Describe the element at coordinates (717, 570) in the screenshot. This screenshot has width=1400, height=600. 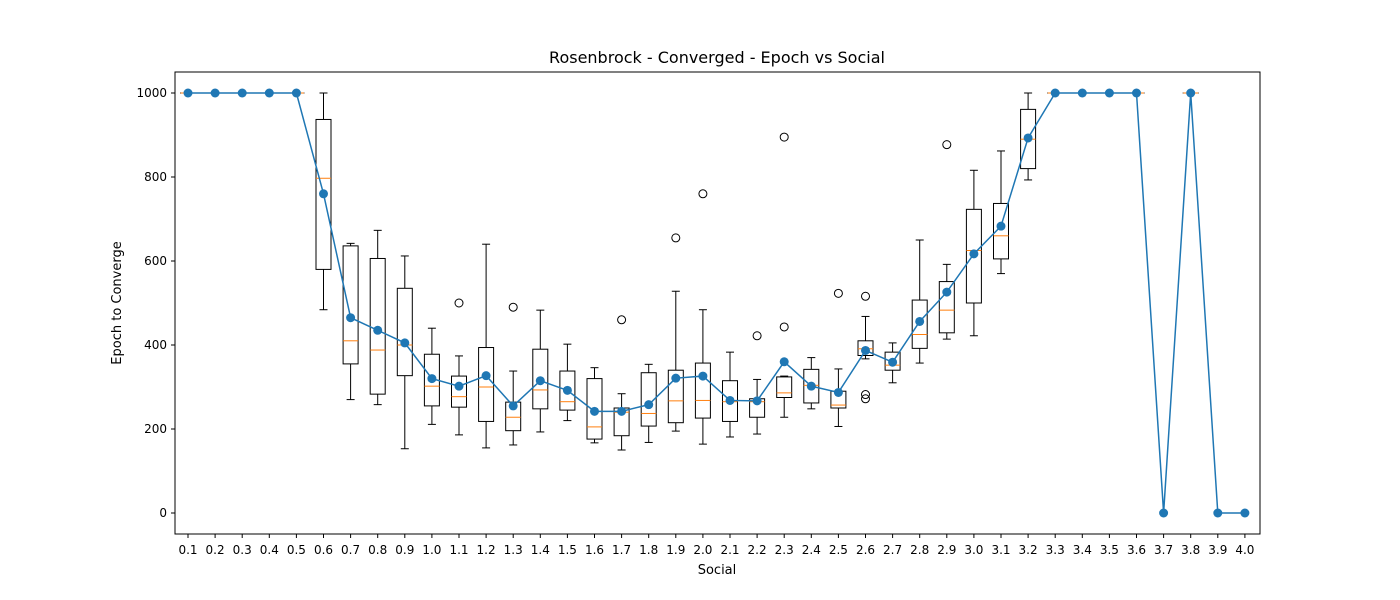
I see `x-axis-title: Social` at that location.